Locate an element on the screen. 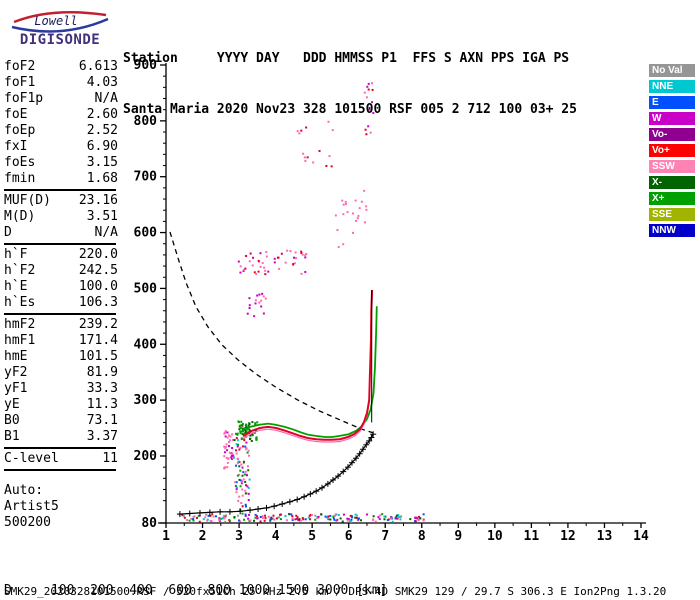  param-value: 73.1 is located at coordinates (102, 420).